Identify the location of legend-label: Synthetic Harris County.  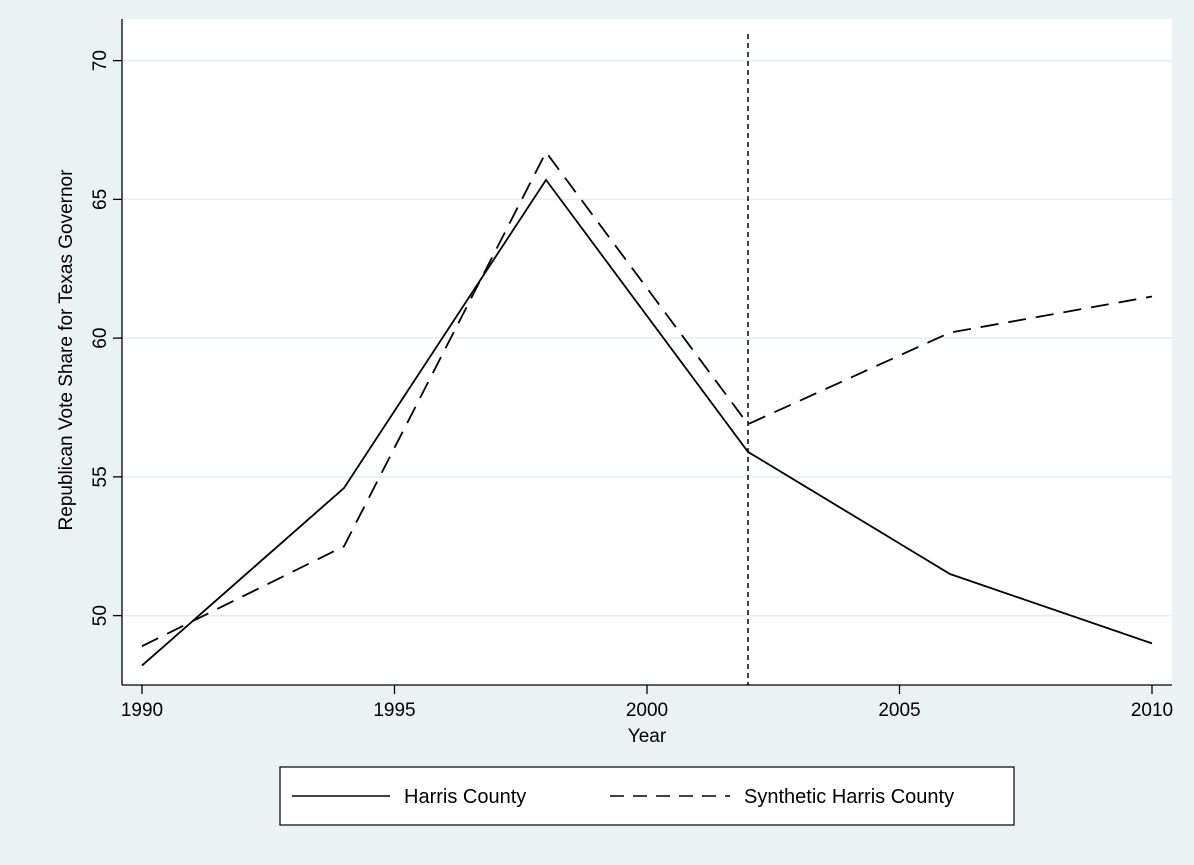
(849, 797).